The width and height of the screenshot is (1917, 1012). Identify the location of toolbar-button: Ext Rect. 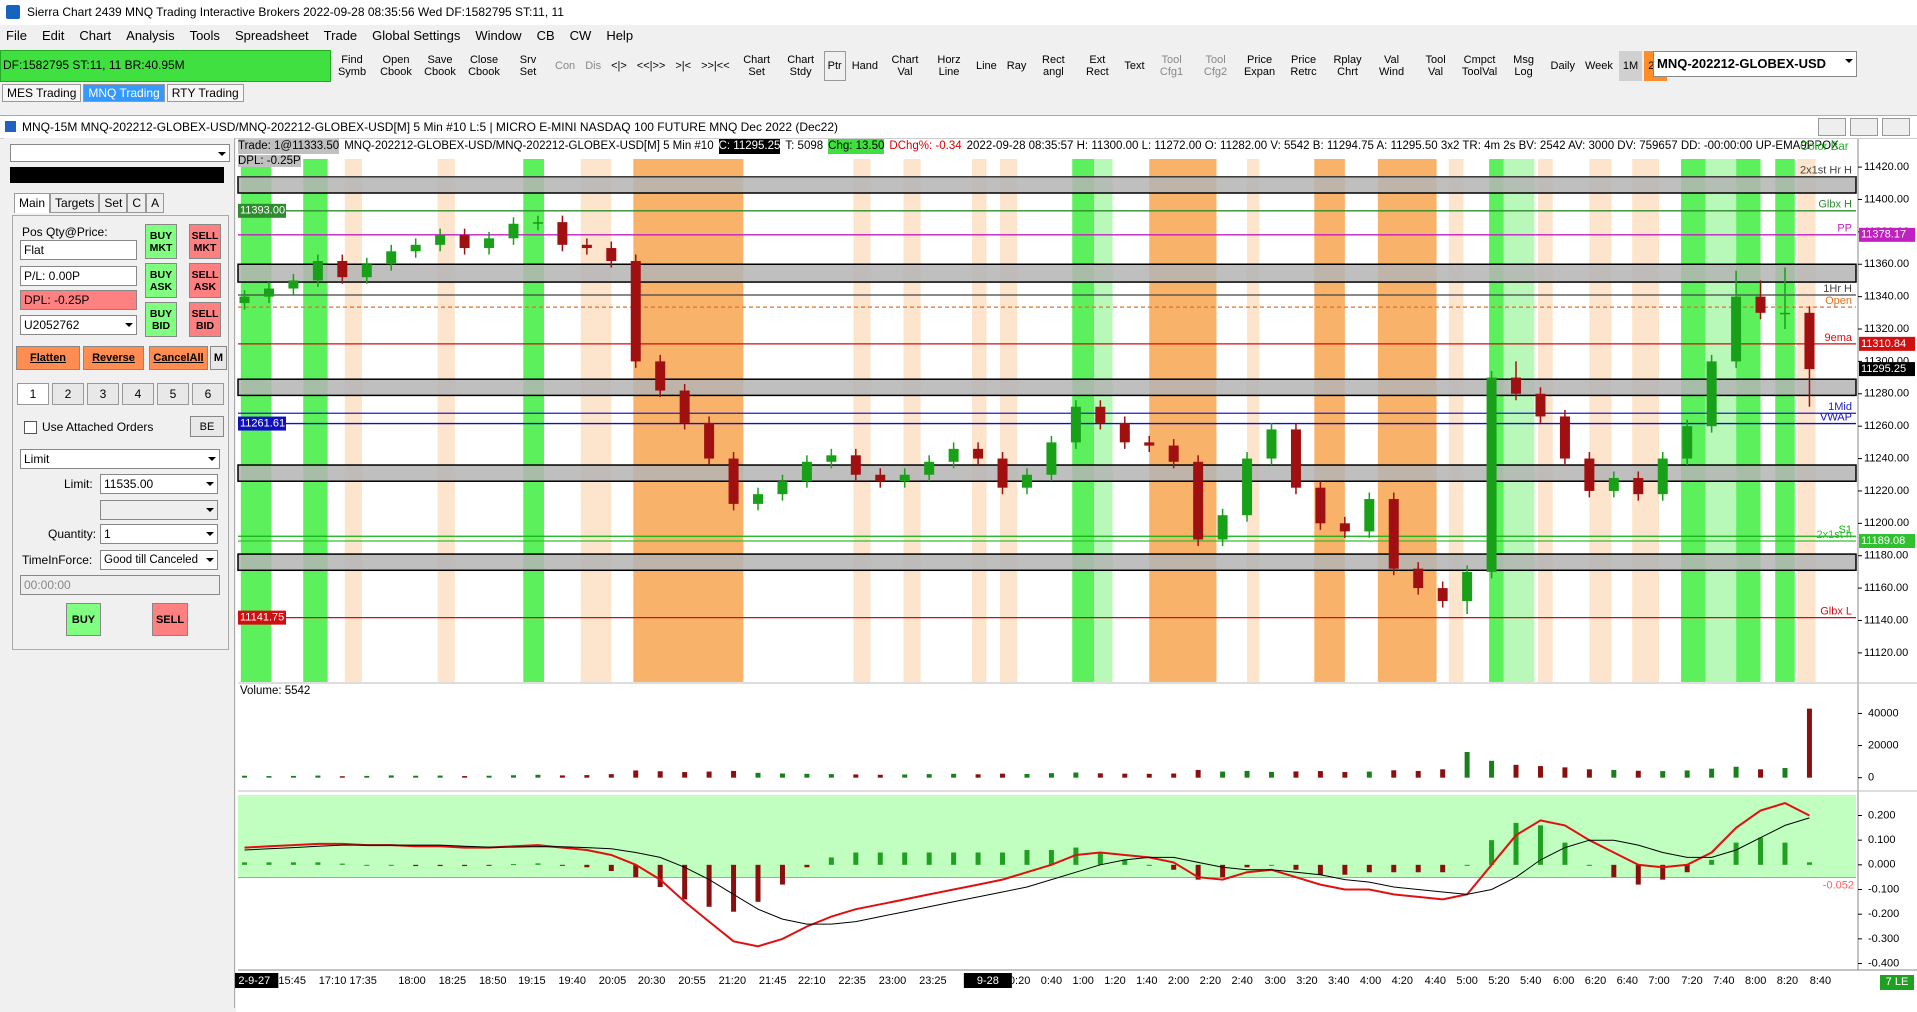
(1097, 66).